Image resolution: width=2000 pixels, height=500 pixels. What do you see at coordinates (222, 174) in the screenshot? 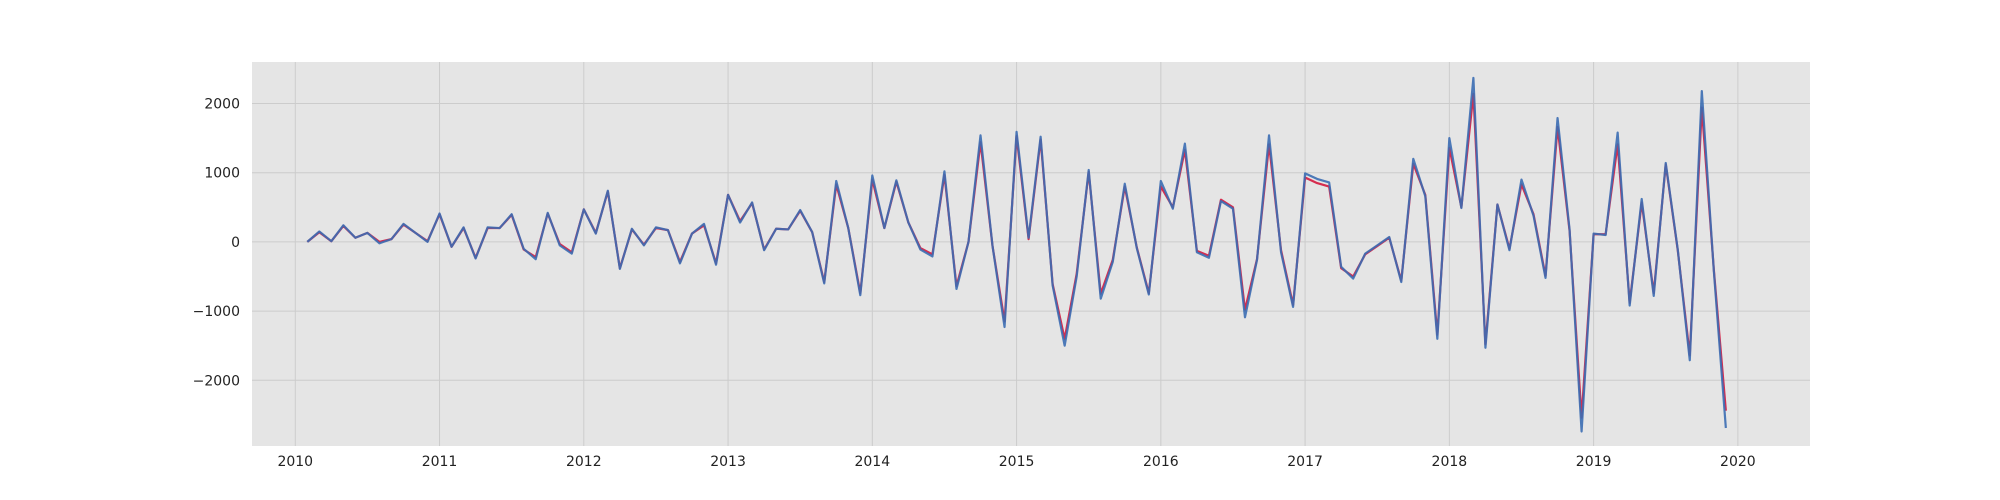
I see `y-tick-label: 1000` at bounding box center [222, 174].